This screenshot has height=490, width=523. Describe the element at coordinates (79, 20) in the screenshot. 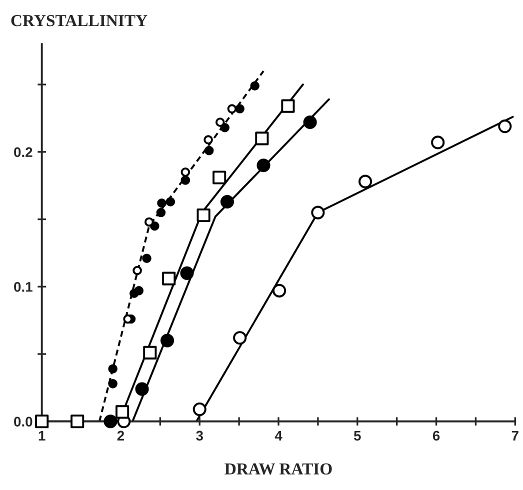

I see `chart-title: CRYSTALLINITY` at that location.